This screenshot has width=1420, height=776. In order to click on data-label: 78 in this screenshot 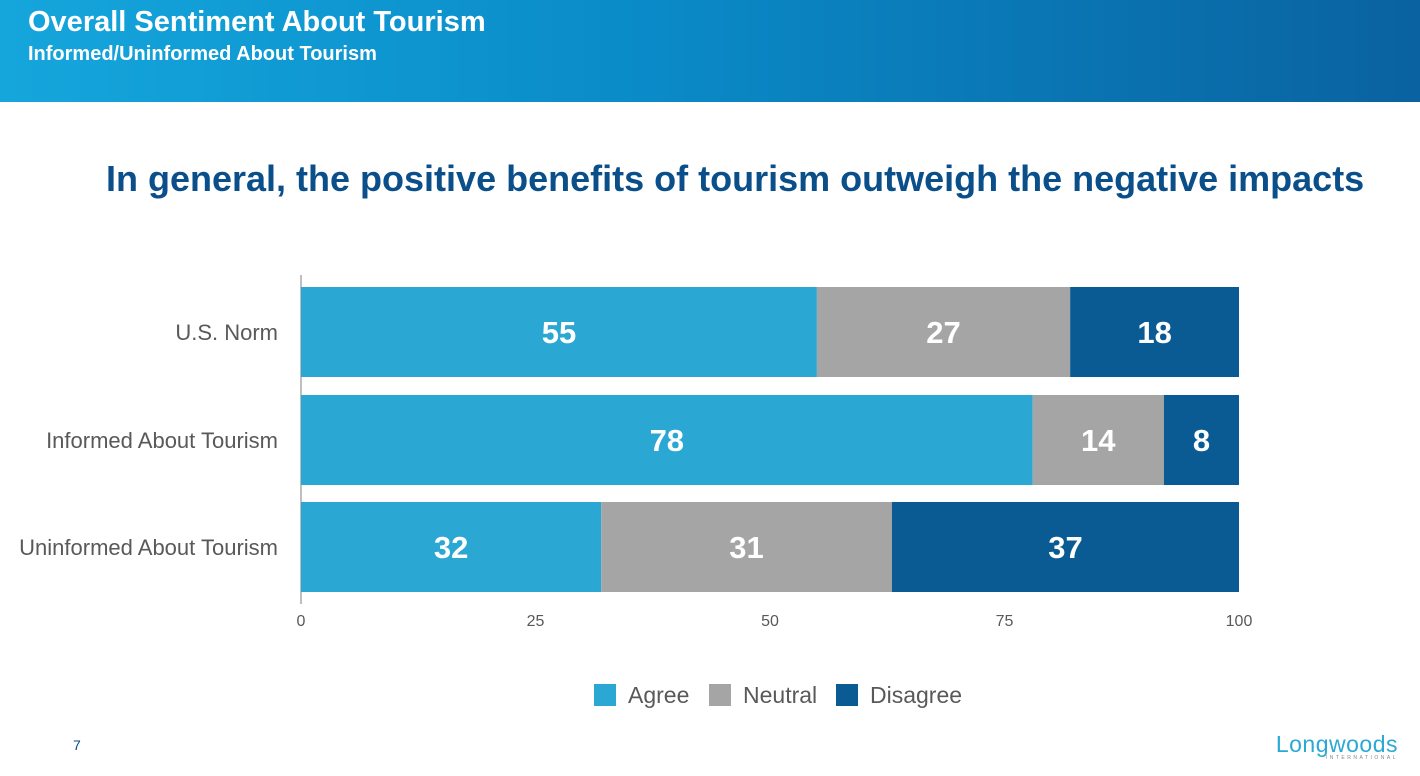, I will do `click(667, 440)`.